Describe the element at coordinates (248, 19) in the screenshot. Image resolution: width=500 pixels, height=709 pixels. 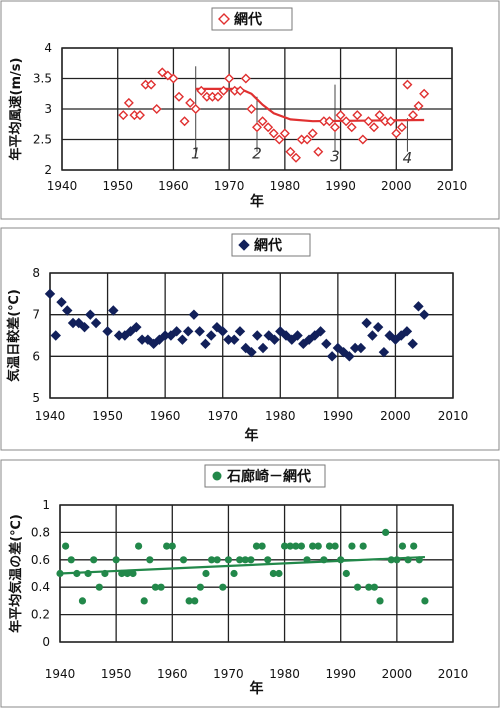
I see `legend-label: 網代` at that location.